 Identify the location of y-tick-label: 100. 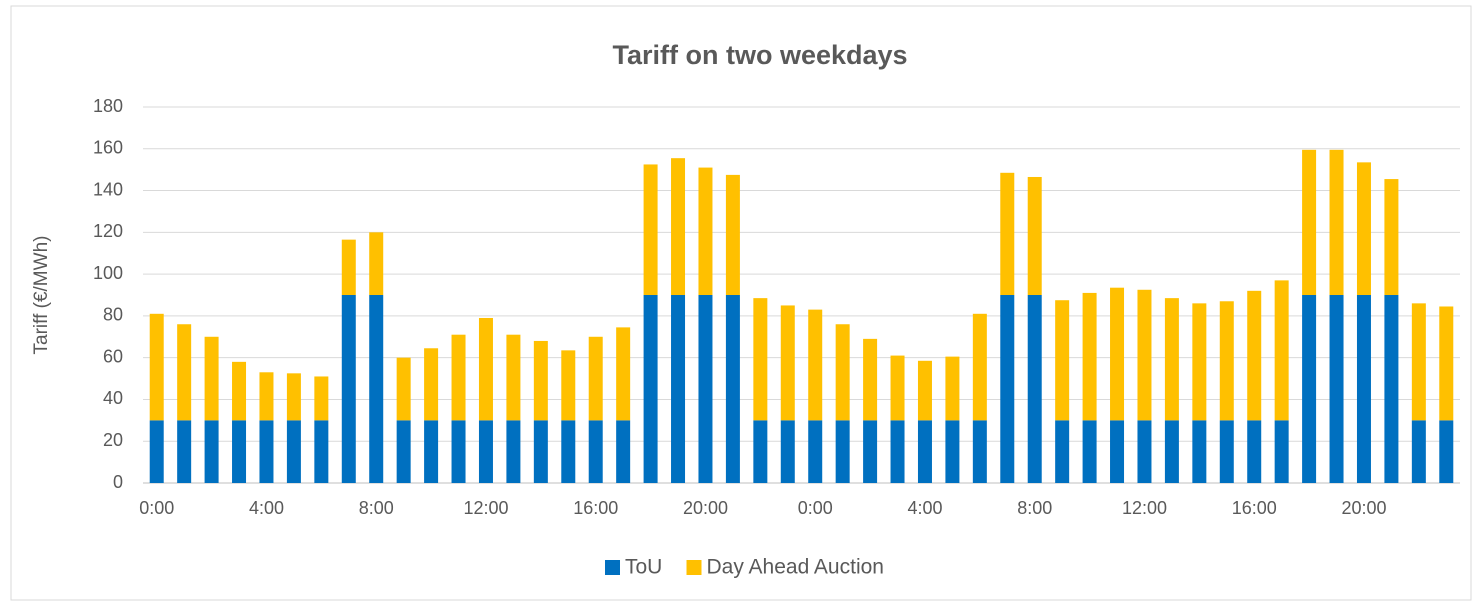
(108, 273).